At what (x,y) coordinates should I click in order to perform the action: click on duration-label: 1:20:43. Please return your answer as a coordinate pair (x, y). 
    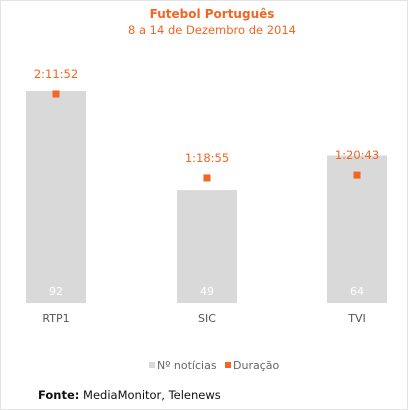
    Looking at the image, I should click on (357, 155).